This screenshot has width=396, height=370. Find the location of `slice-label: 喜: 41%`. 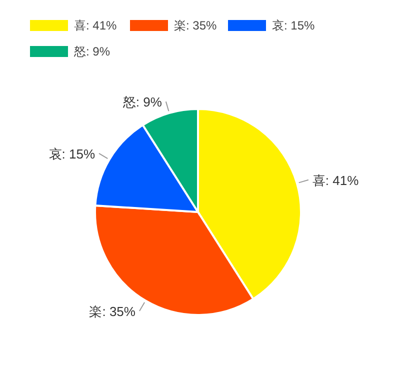

slice-label: 喜: 41% is located at coordinates (336, 180).